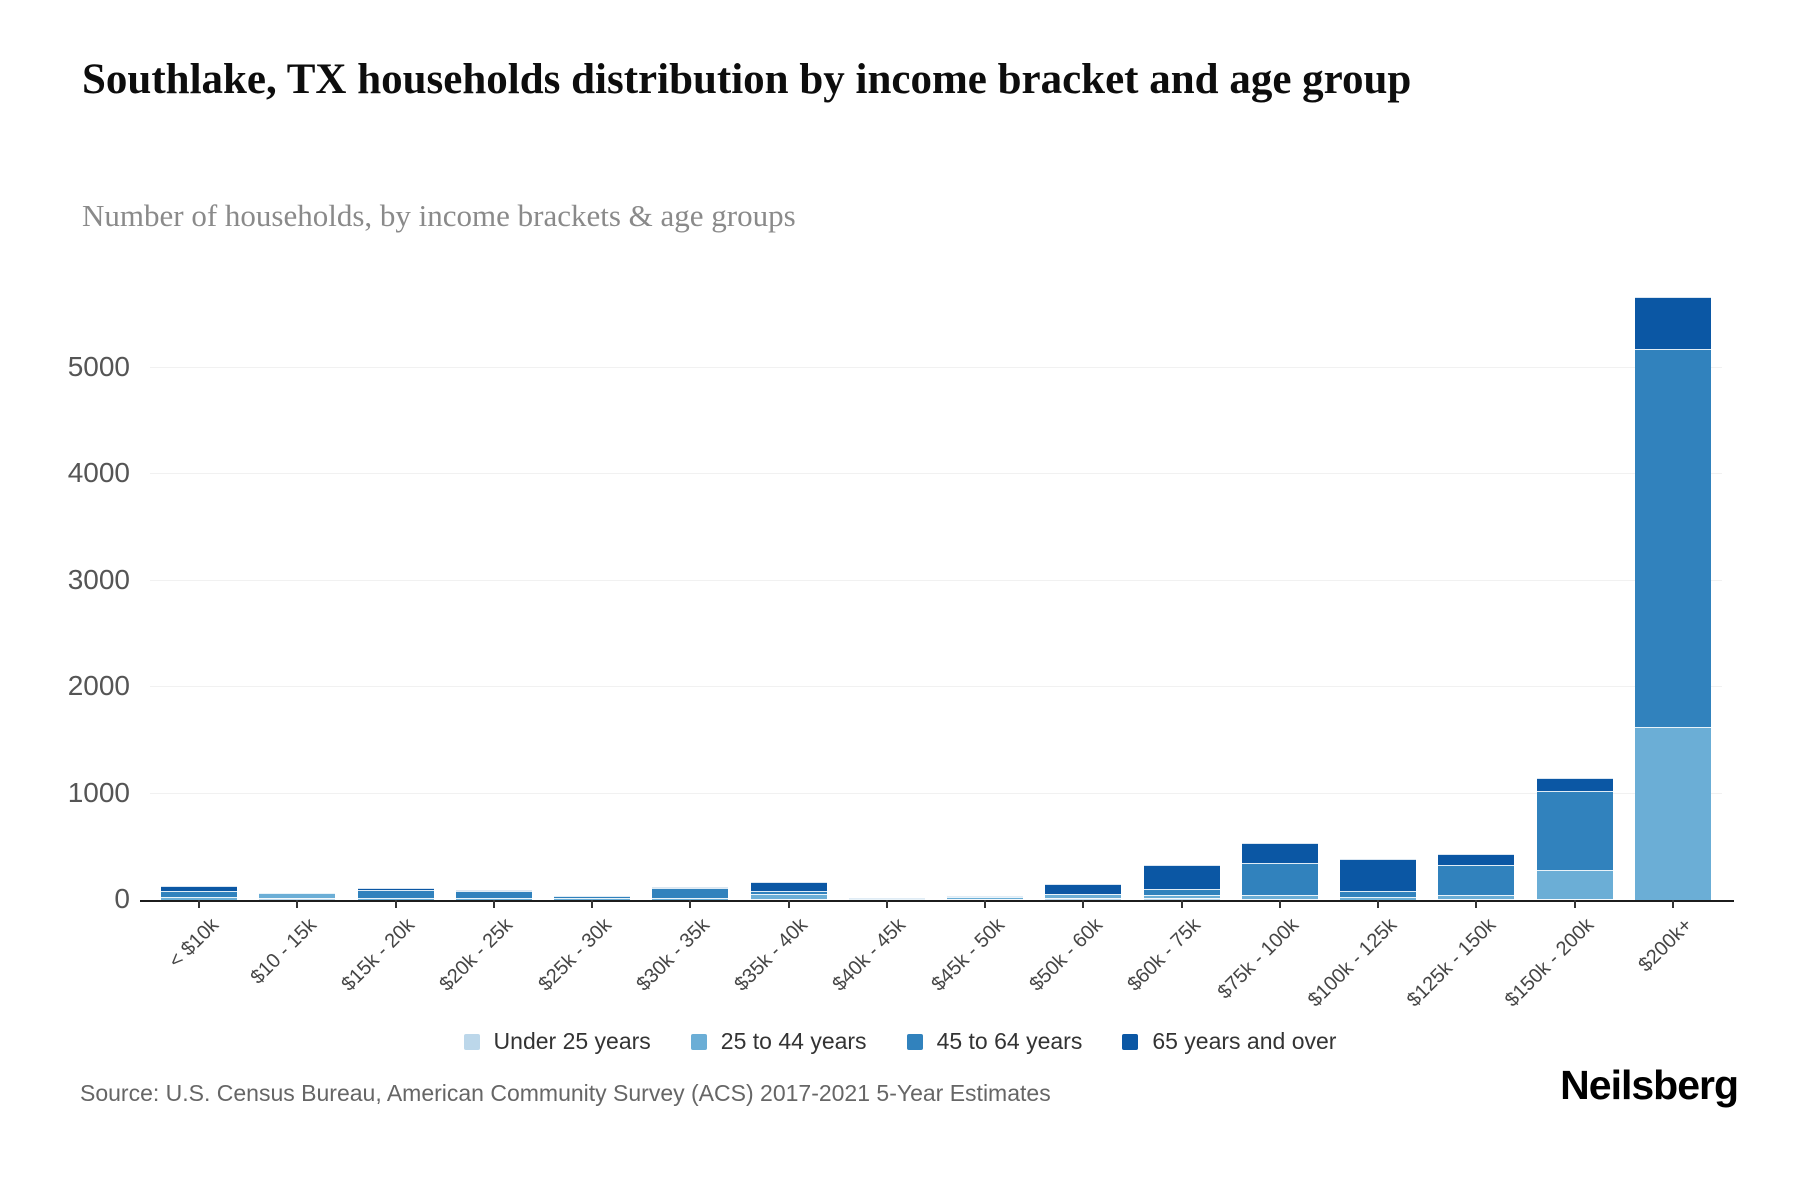 The width and height of the screenshot is (1800, 1200). I want to click on bar--15k-20k, so click(395, 893).